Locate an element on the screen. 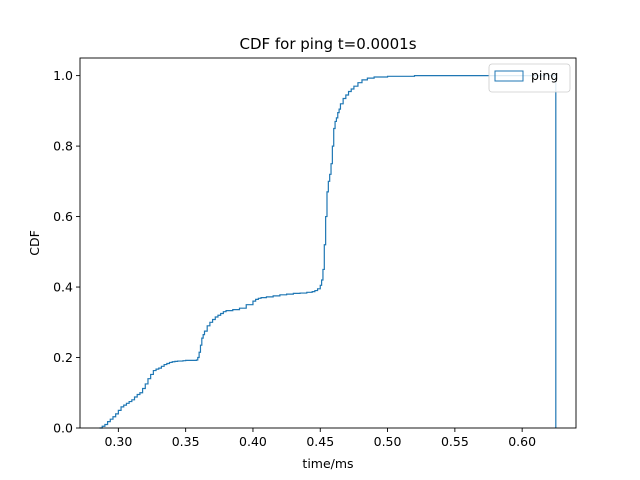 The height and width of the screenshot is (480, 640). x-tick-label: 0.60 is located at coordinates (522, 441).